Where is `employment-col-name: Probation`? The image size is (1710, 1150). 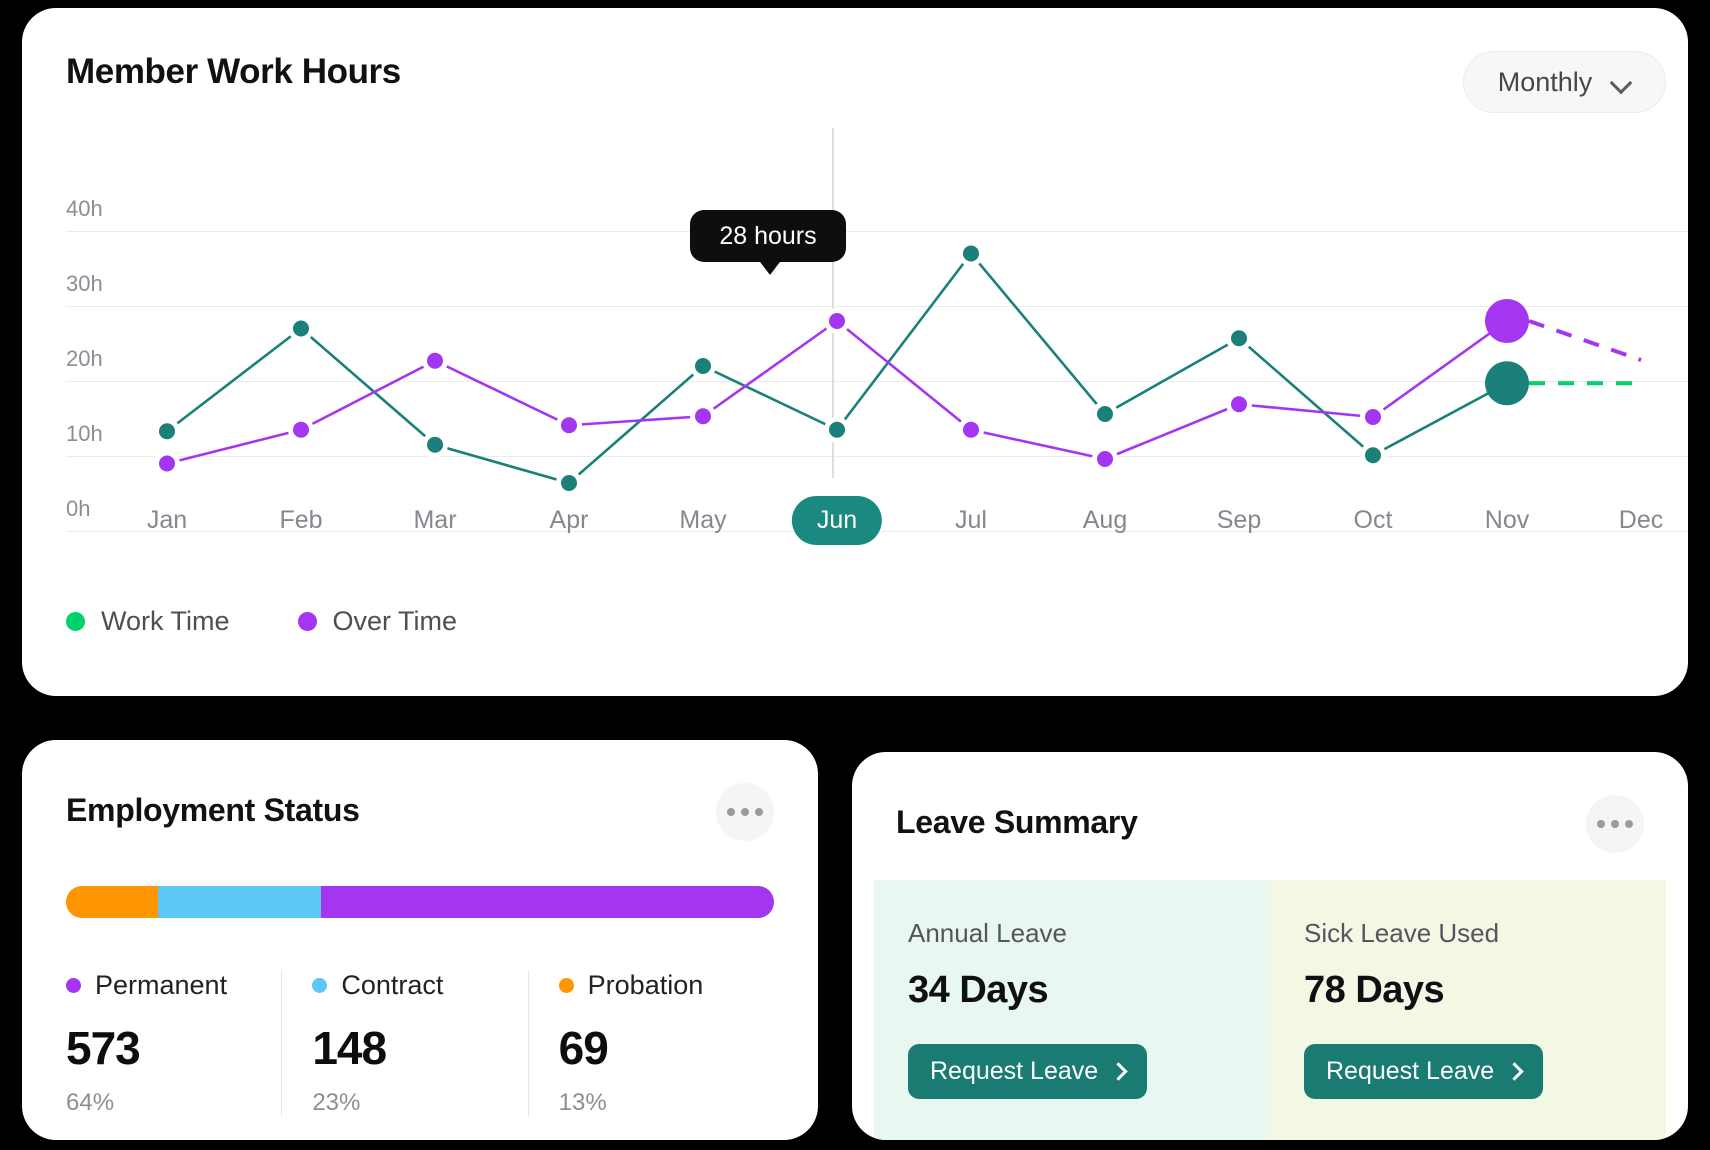 employment-col-name: Probation is located at coordinates (645, 985).